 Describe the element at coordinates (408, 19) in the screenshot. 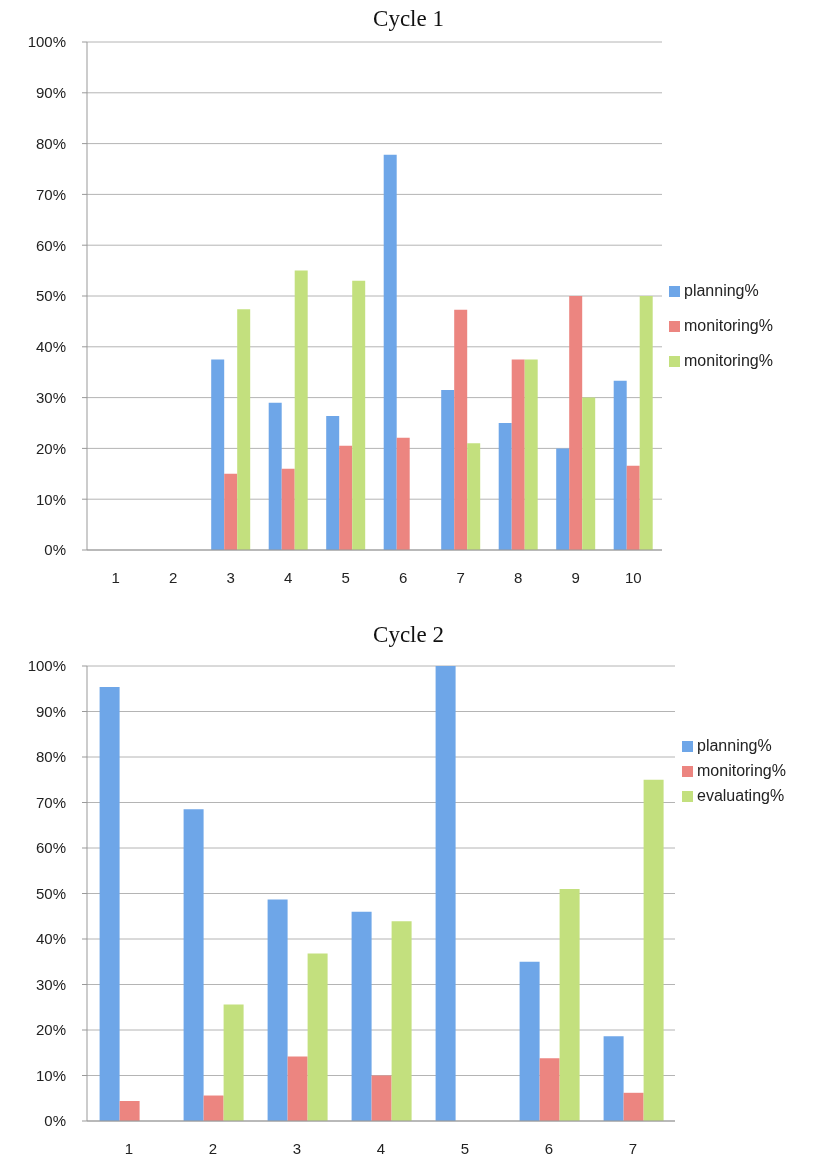

I see `chart-title: Cycle 1` at that location.